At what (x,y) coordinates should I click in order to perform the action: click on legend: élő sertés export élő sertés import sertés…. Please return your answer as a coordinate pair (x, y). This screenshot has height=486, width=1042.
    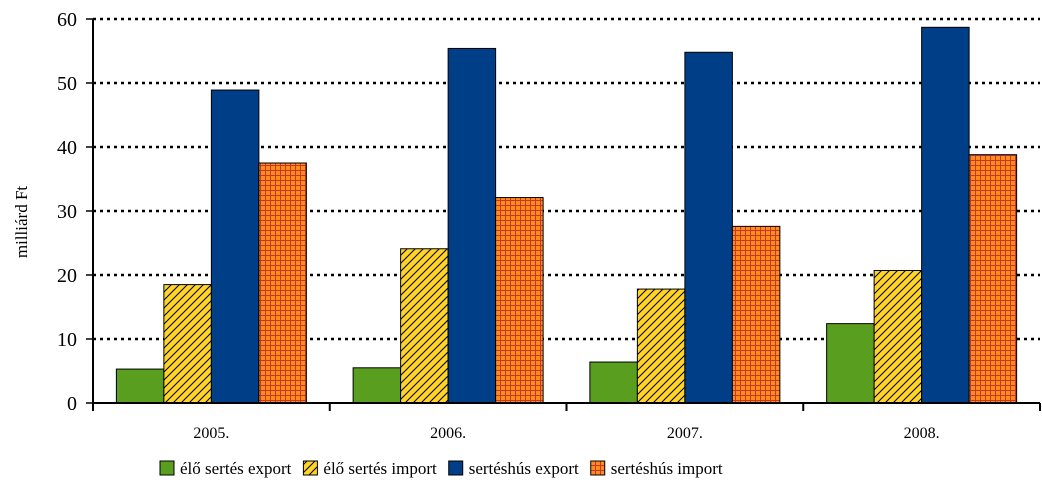
    Looking at the image, I should click on (441, 468).